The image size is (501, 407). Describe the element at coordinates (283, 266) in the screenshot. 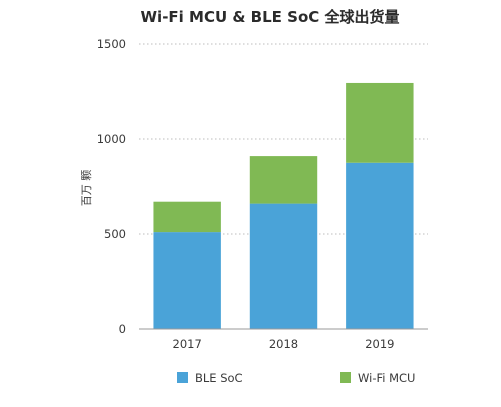

I see `bar-ble-soc-2018` at that location.